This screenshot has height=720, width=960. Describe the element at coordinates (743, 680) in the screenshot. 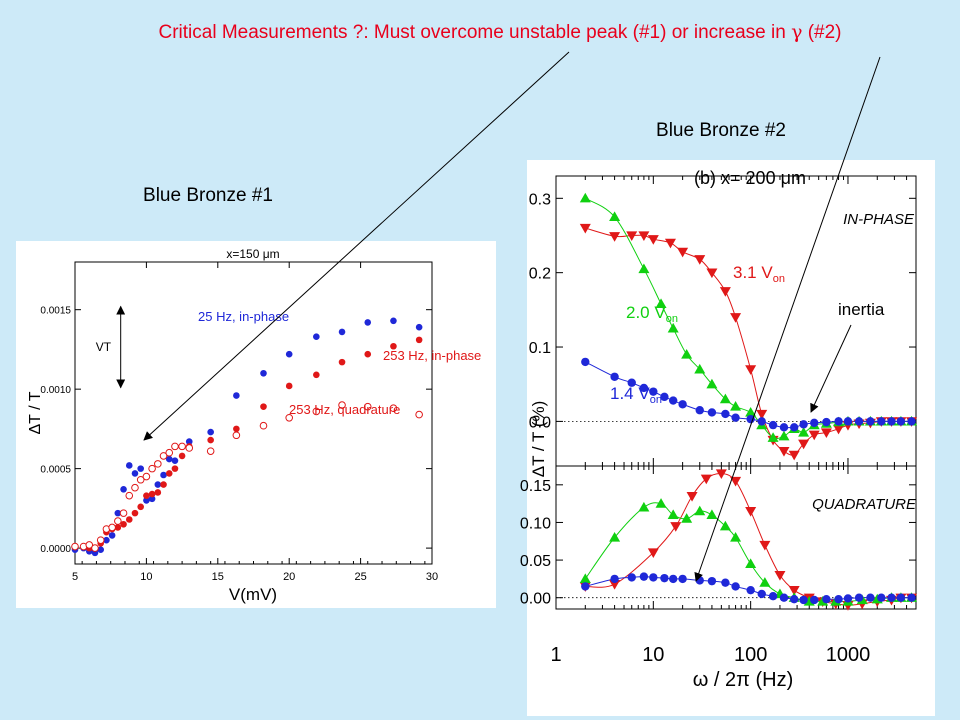

I see `right-x-axis-label: ω / 2π (Hz)` at that location.